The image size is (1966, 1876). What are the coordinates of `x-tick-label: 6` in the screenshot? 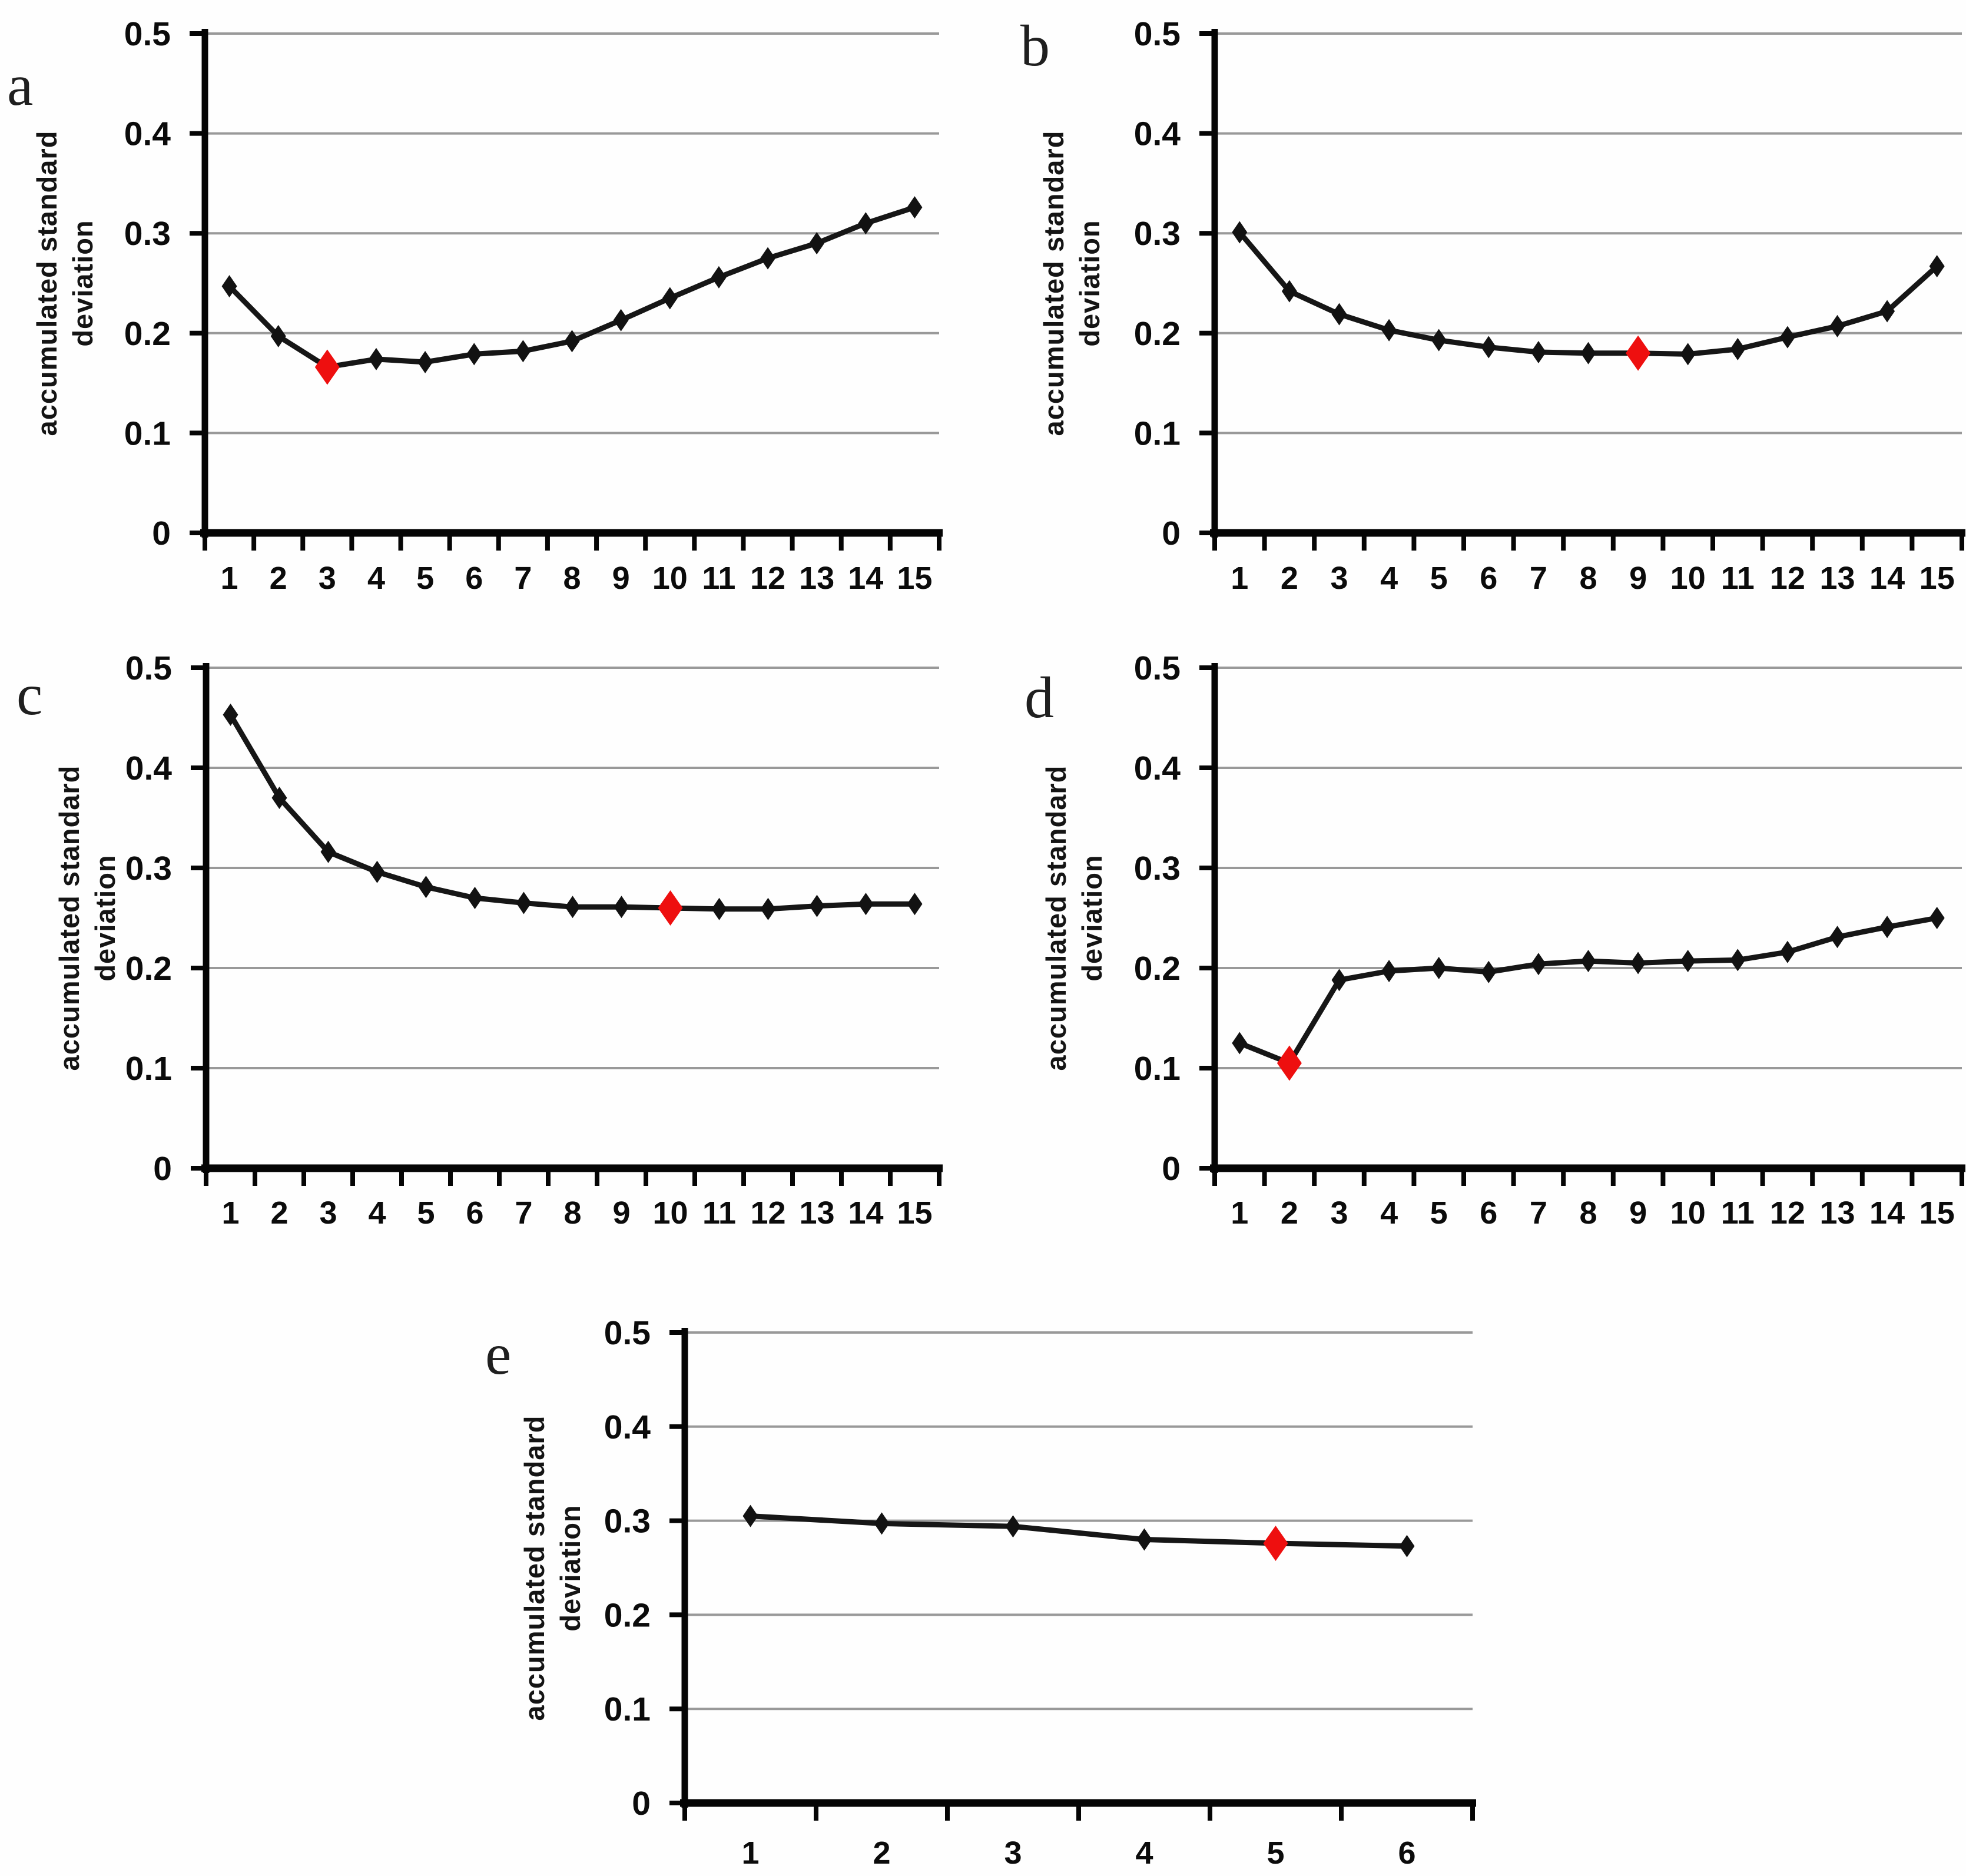 It's located at (1406, 1853).